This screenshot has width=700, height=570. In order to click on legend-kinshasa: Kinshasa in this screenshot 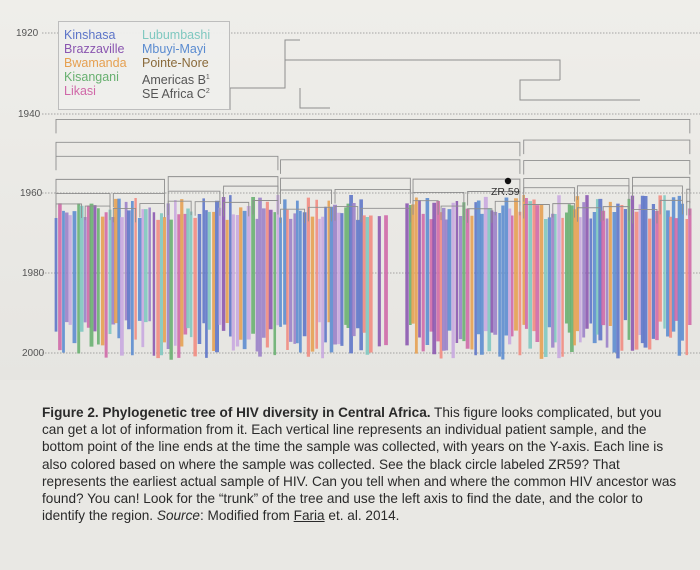, I will do `click(90, 35)`.